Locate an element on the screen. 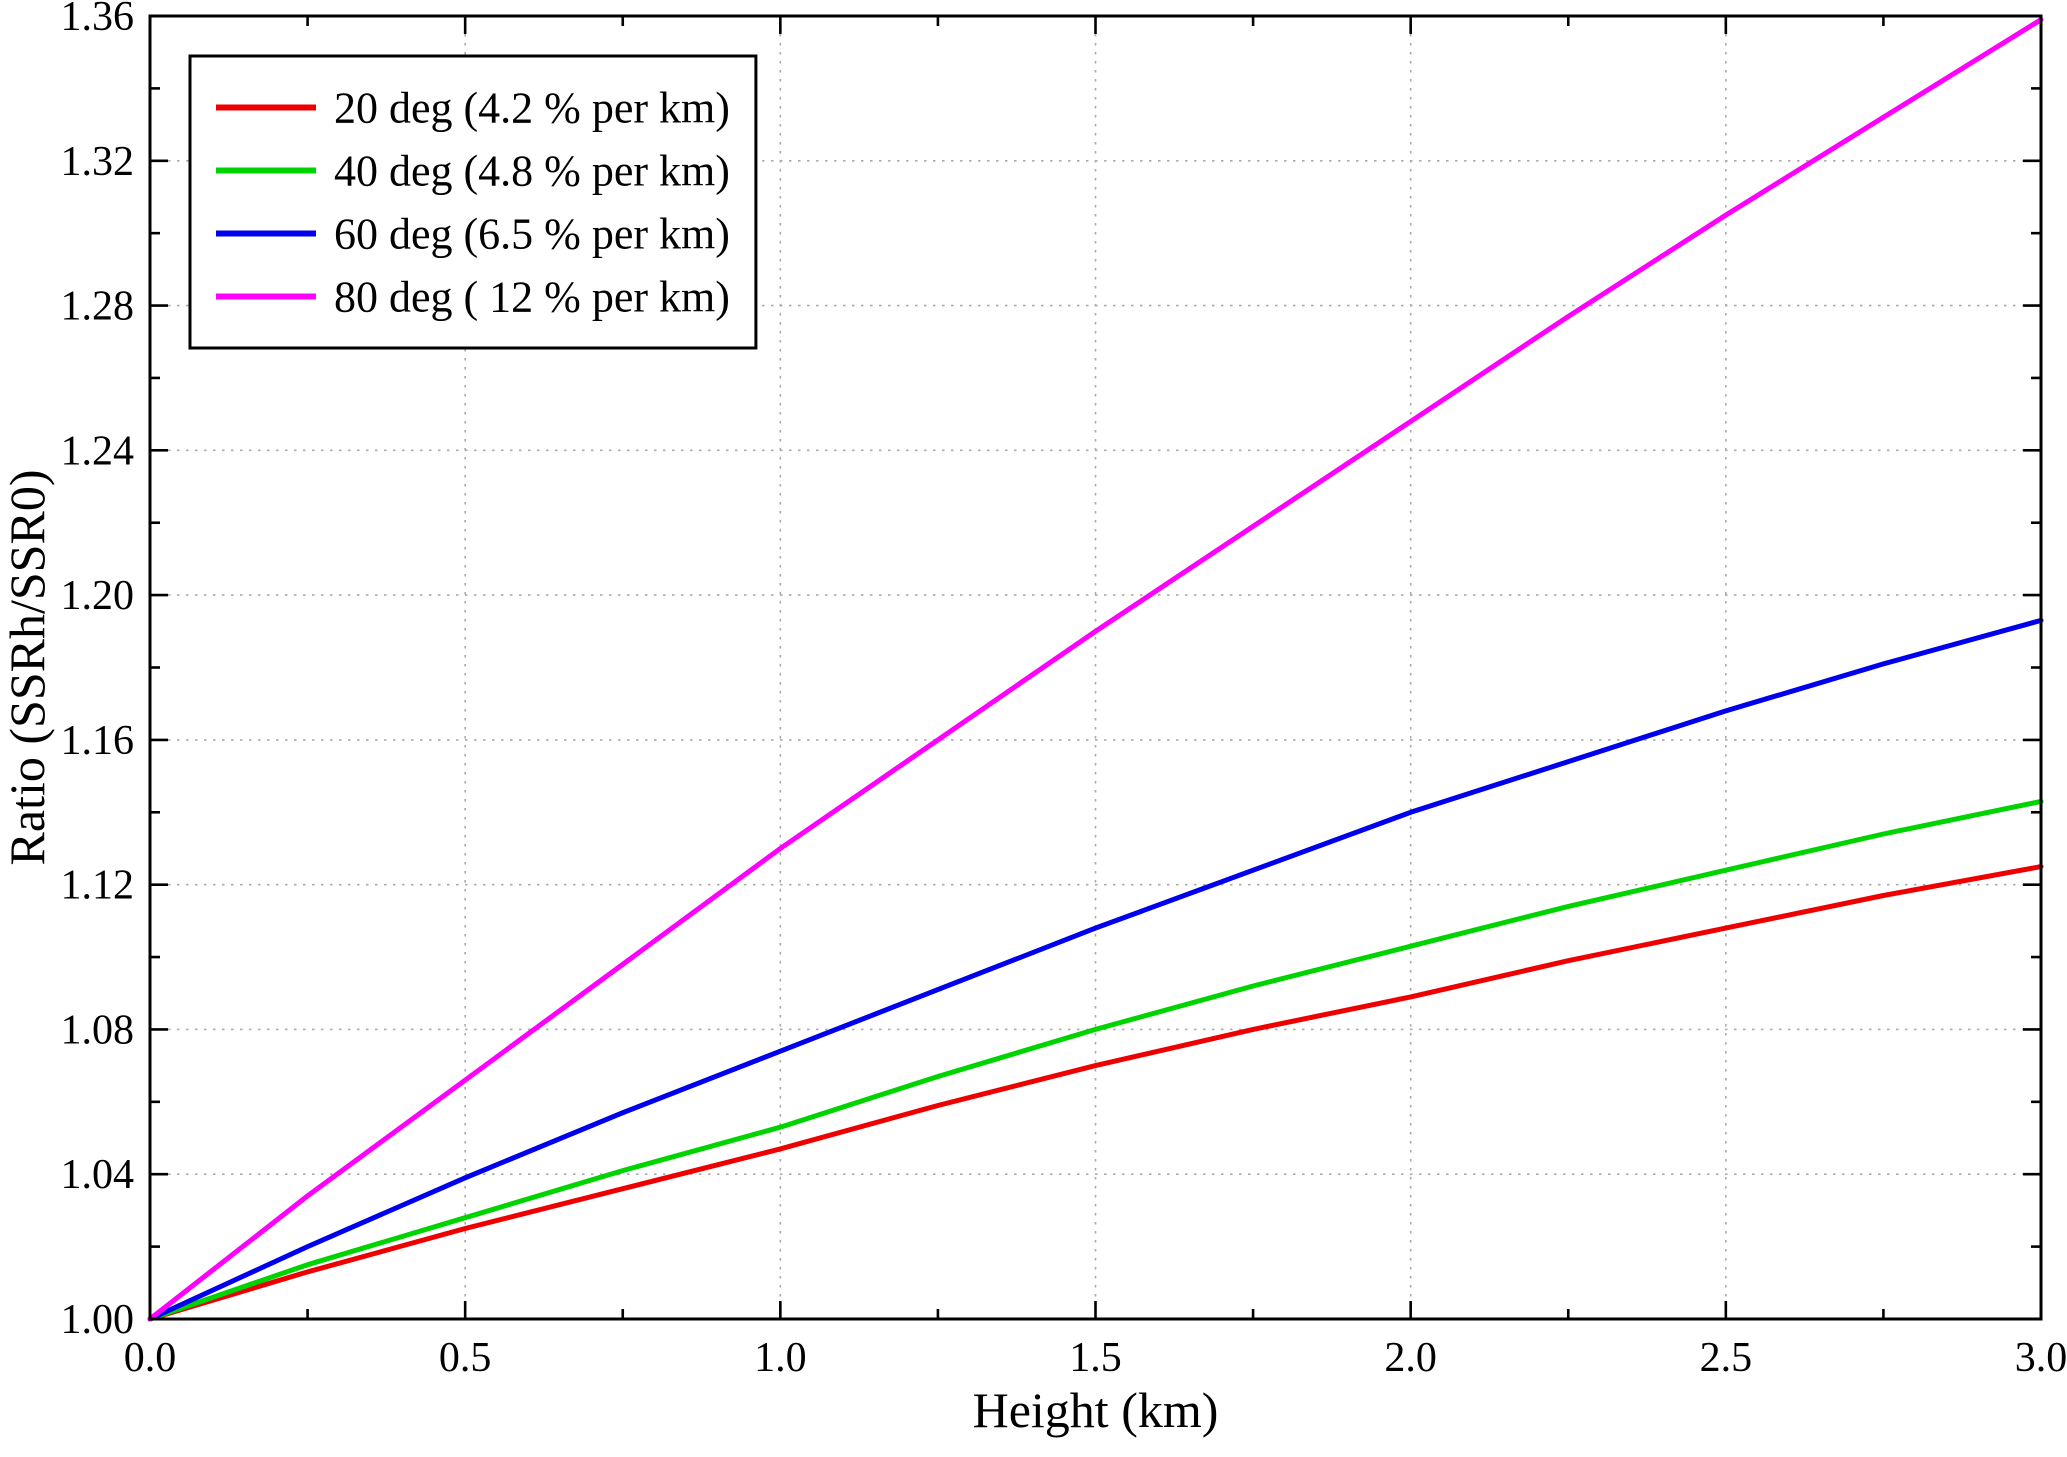 This screenshot has height=1457, width=2067. x-tick-label: 0.0 is located at coordinates (150, 1358).